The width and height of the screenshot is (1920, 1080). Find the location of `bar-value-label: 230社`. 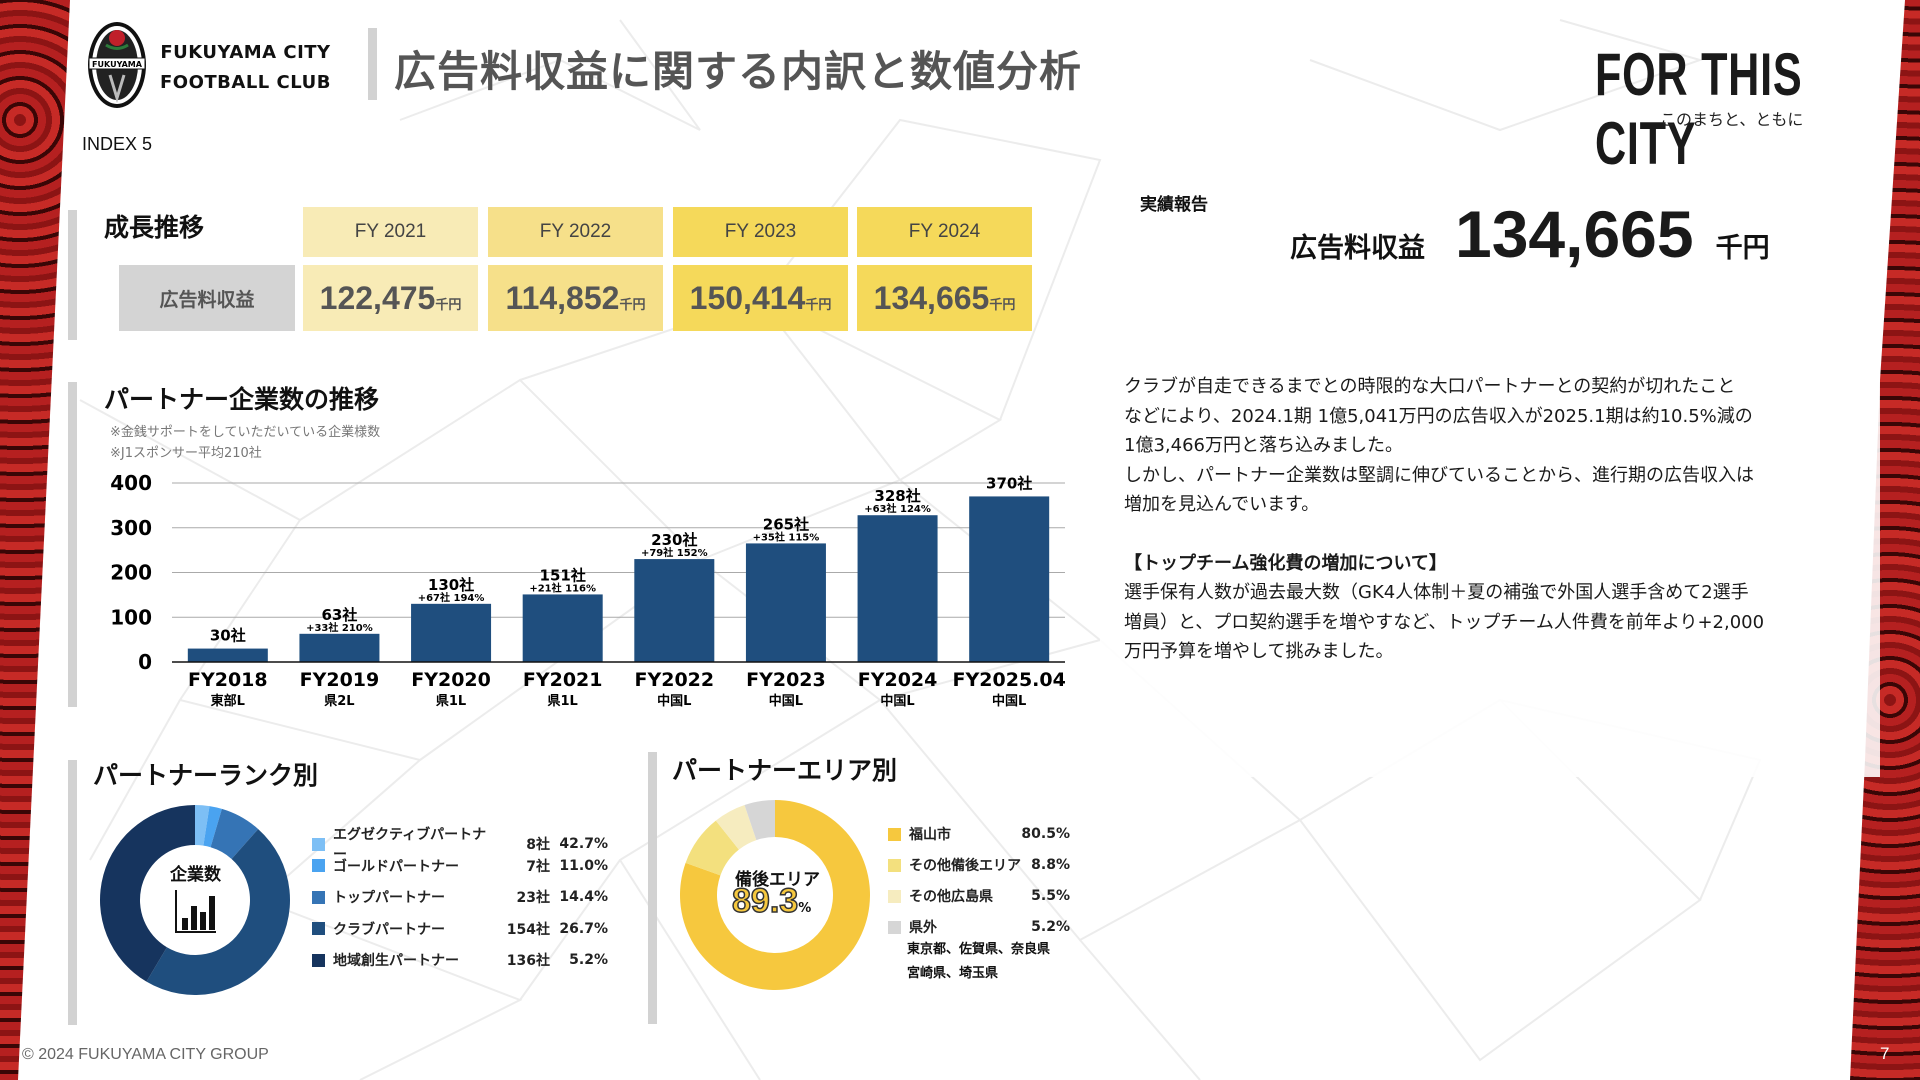

bar-value-label: 230社 is located at coordinates (674, 540).